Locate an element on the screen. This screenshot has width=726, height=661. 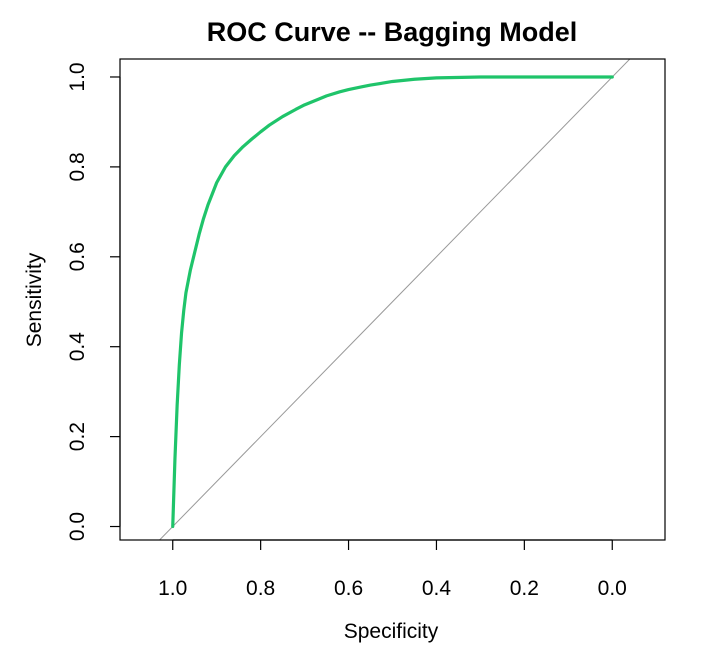
y-axis: 0.0 0.2 0.4 0.6 0.8 1.0 is located at coordinates (93, 301).